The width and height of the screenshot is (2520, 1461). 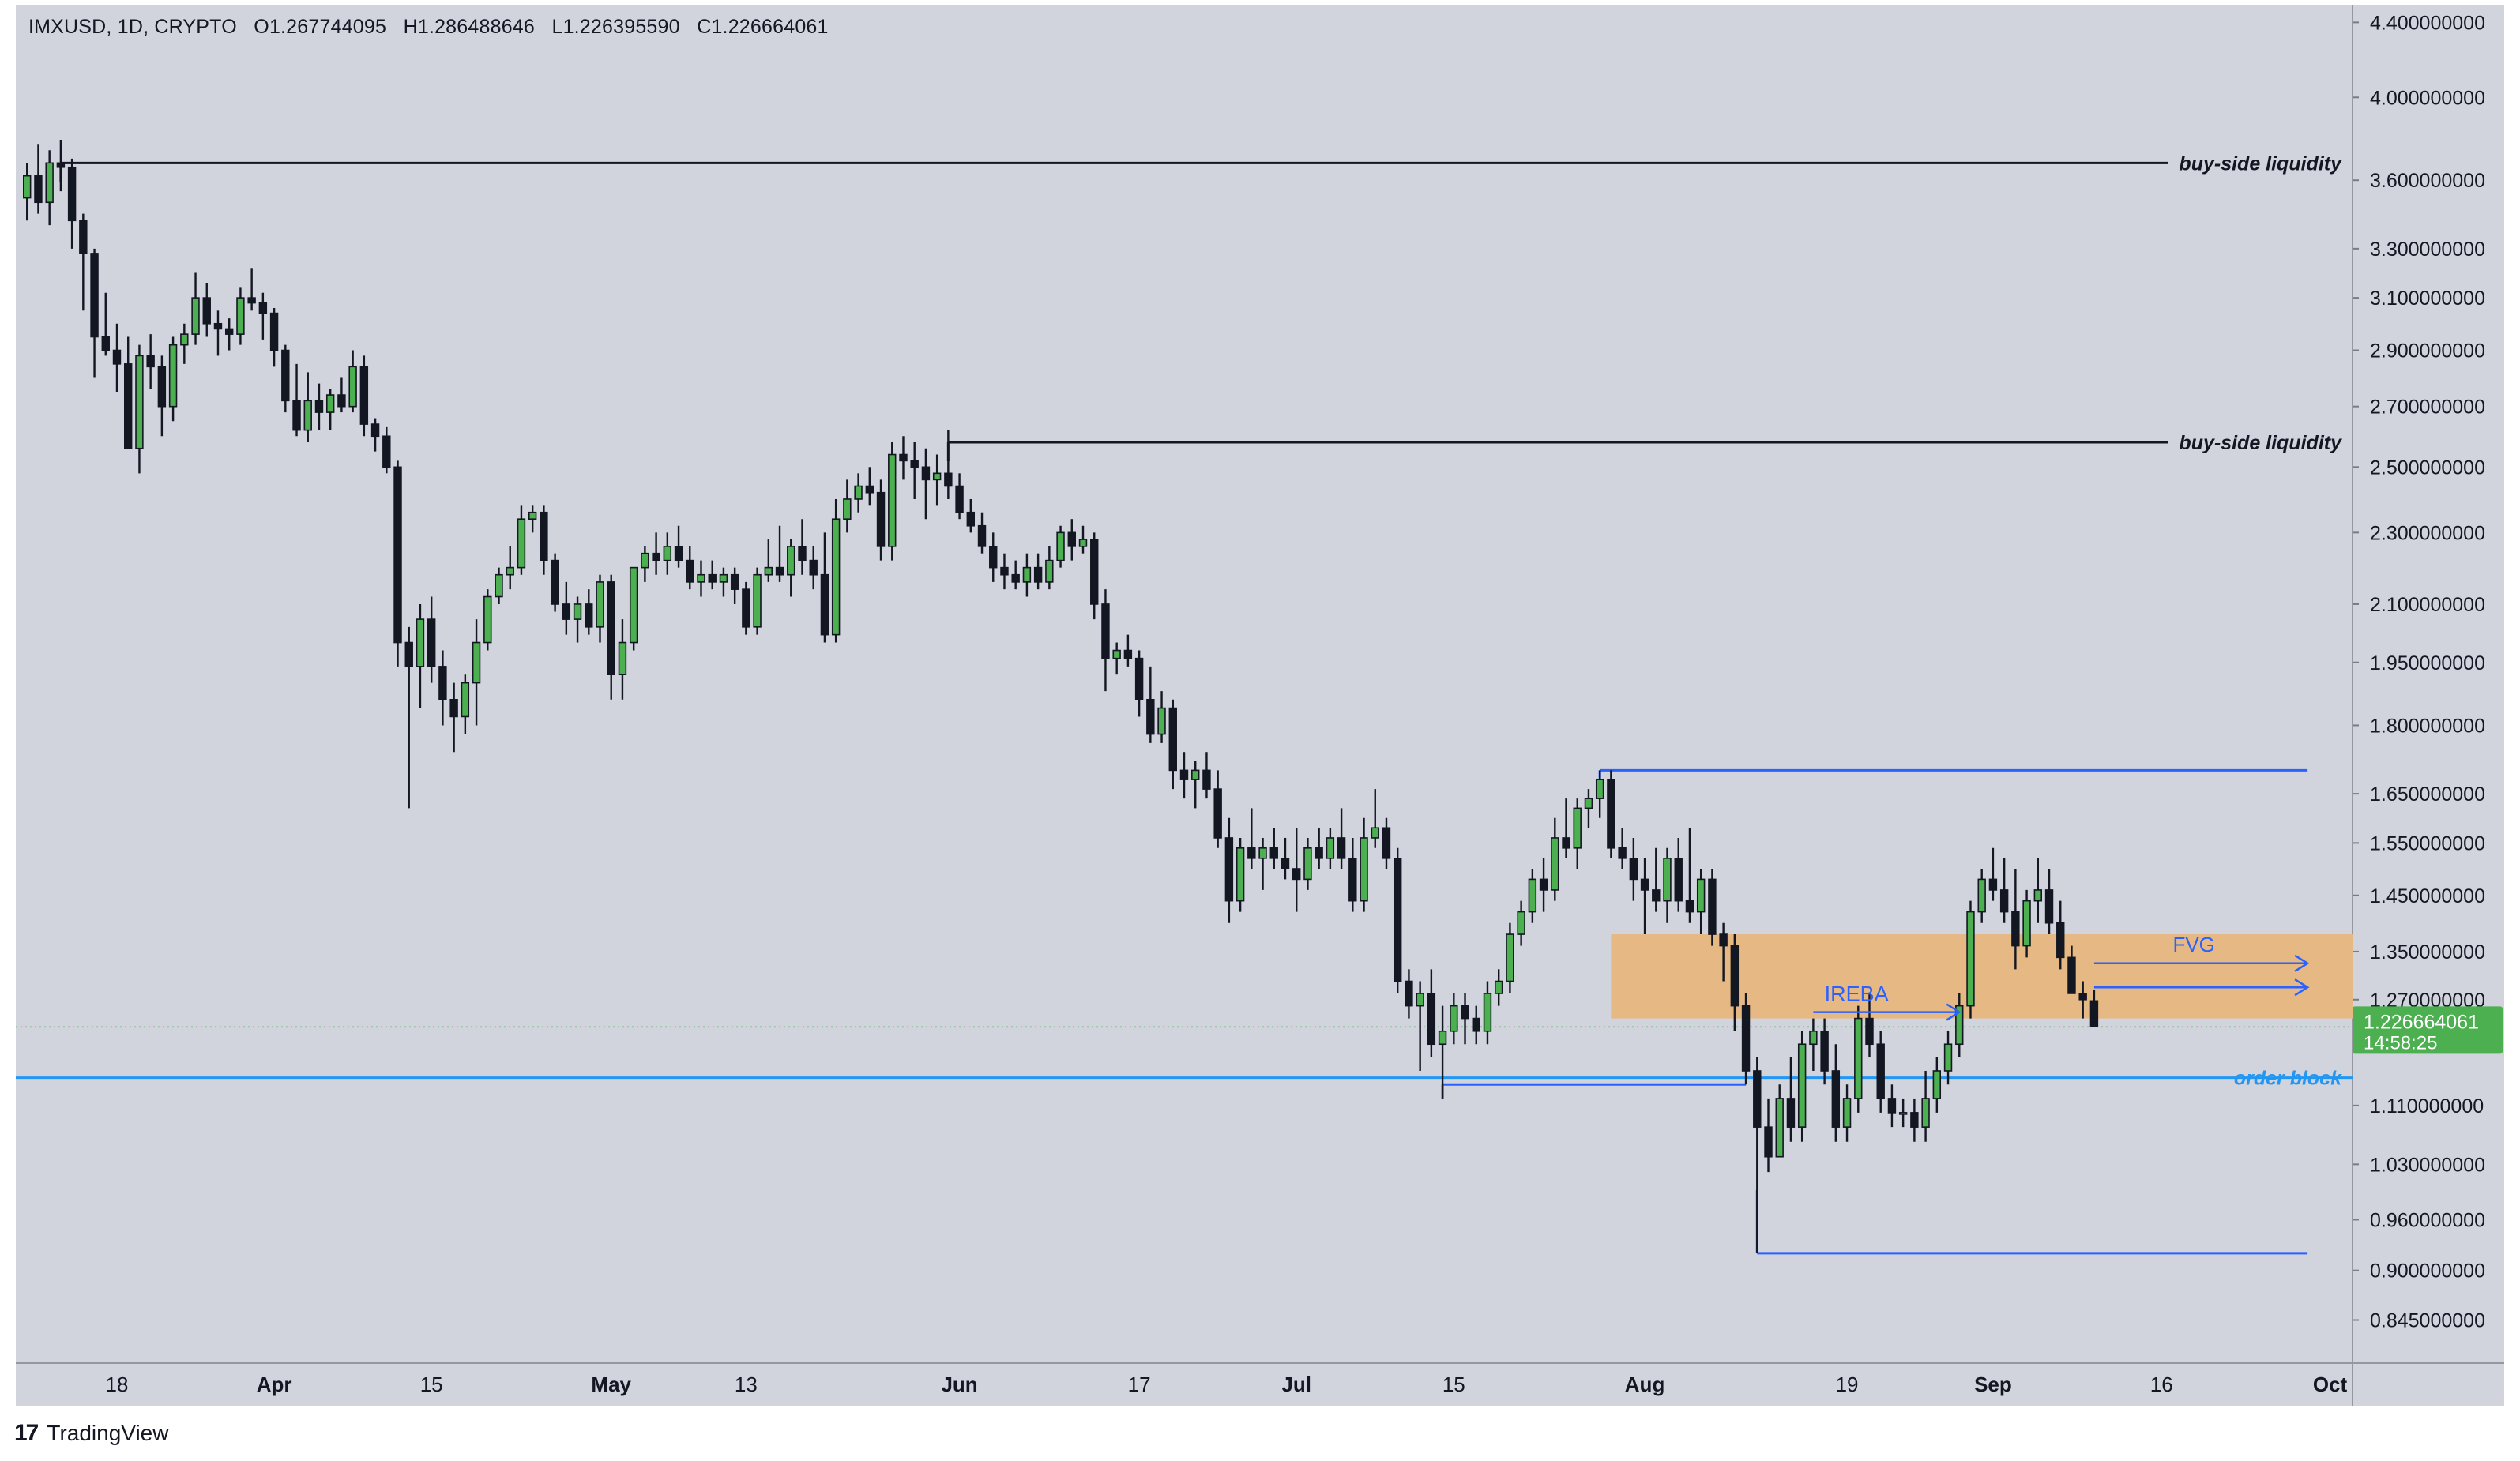 I want to click on close-value: 1.226664061, so click(x=770, y=27).